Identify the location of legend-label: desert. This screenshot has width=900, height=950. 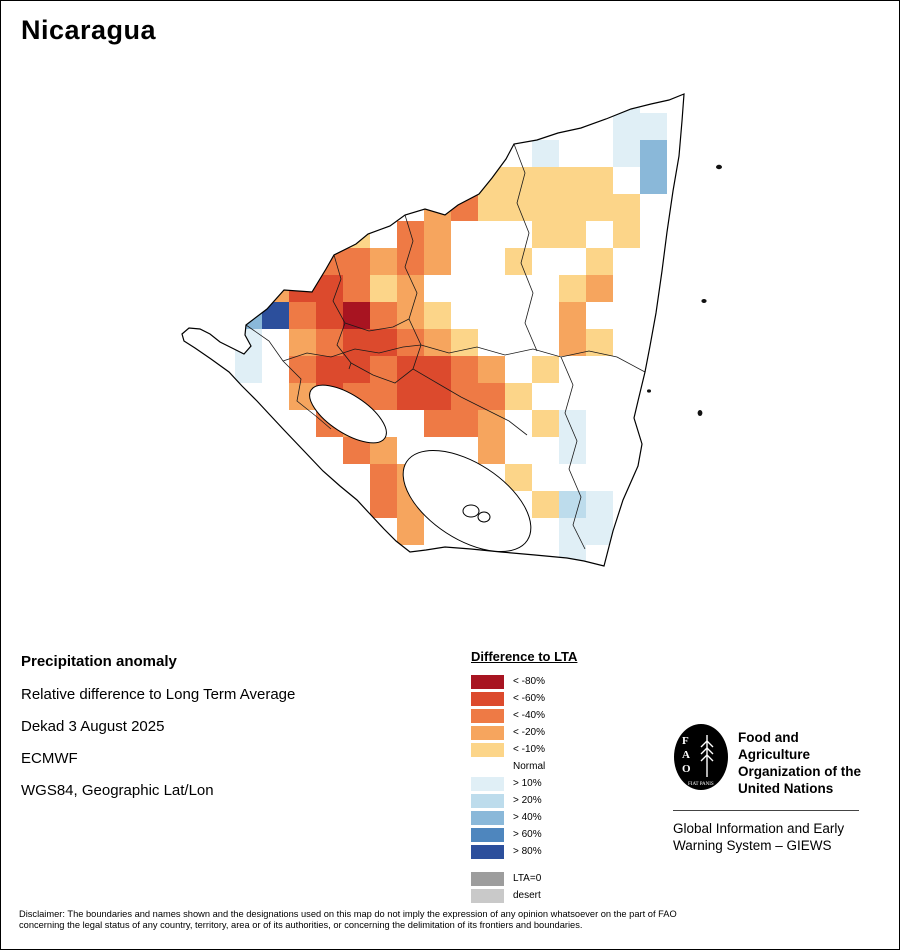
(527, 895).